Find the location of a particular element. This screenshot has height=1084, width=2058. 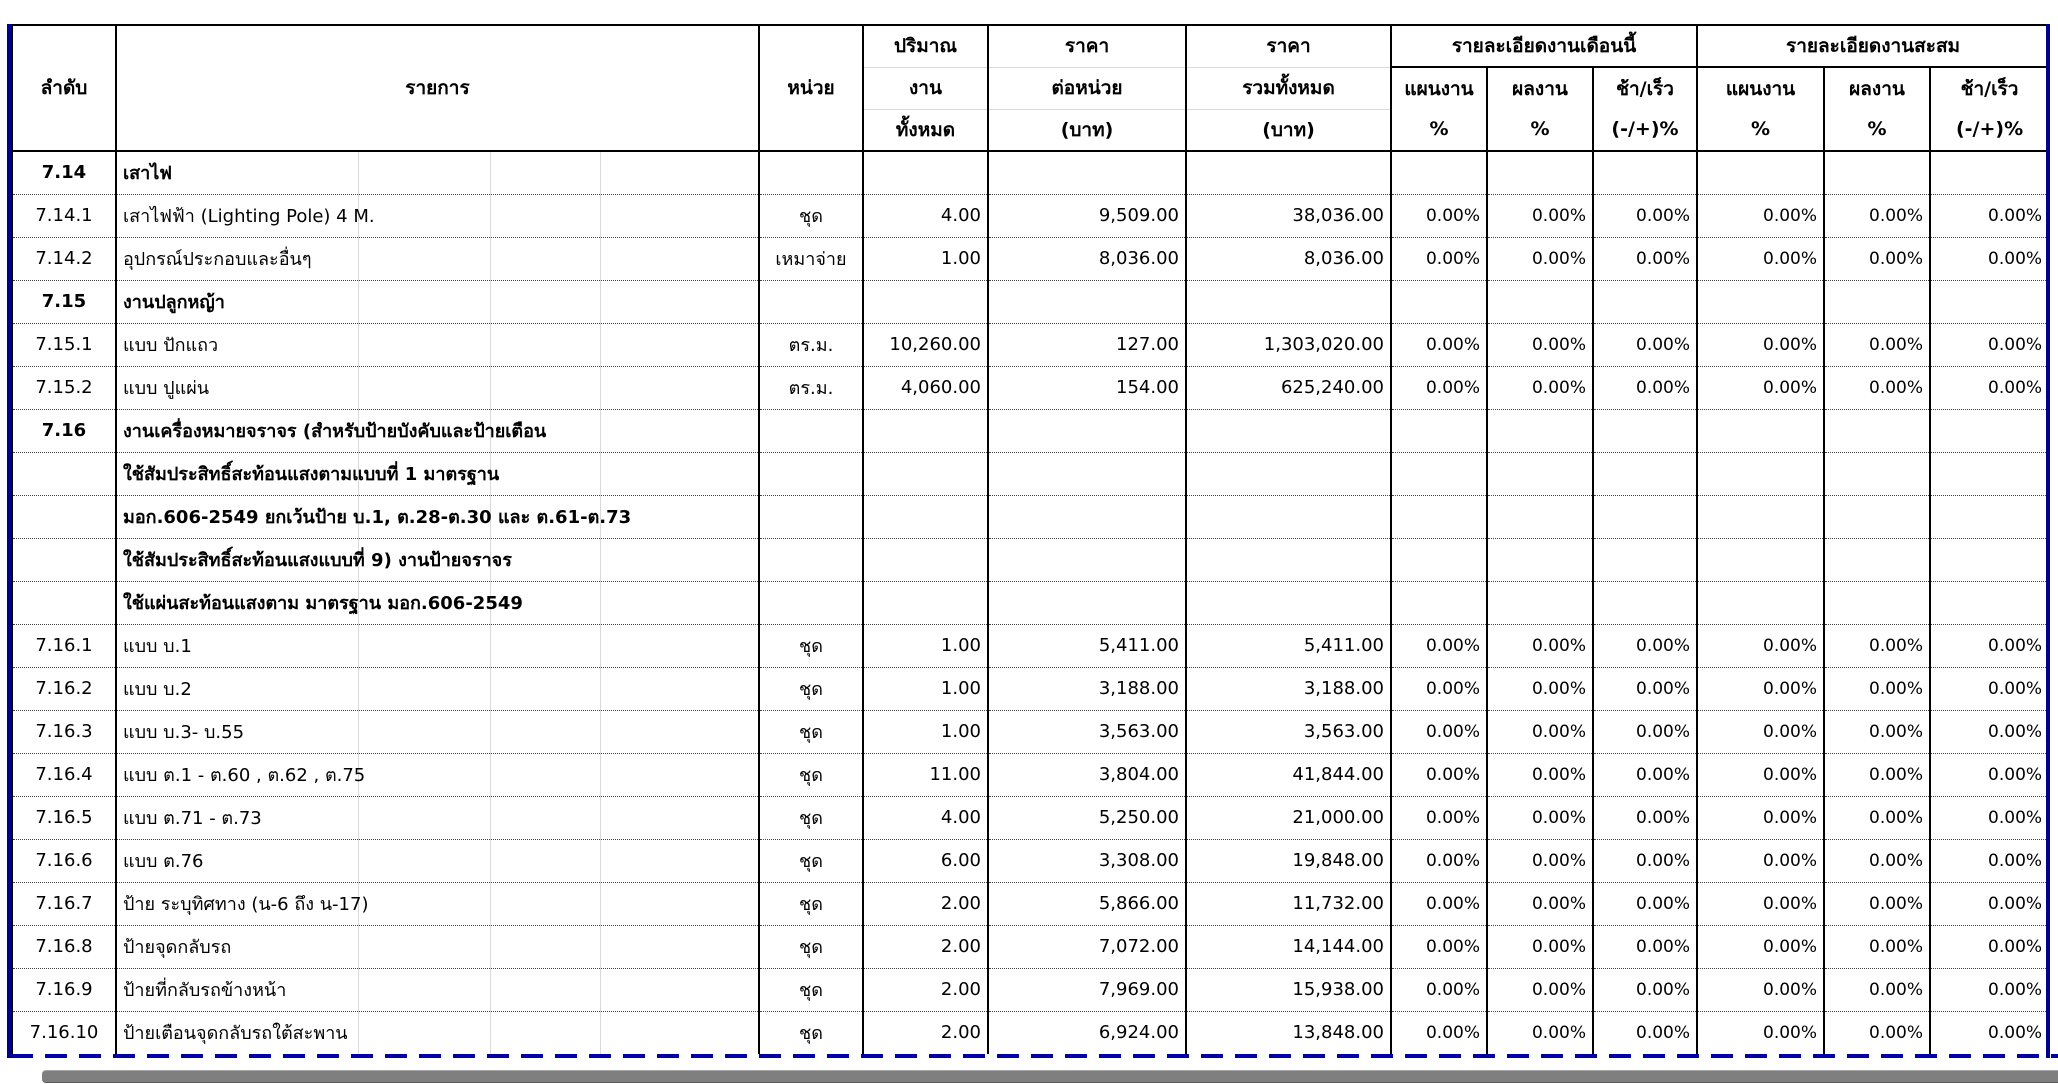

cell-total-price: 14,144.00 is located at coordinates (1288, 946).